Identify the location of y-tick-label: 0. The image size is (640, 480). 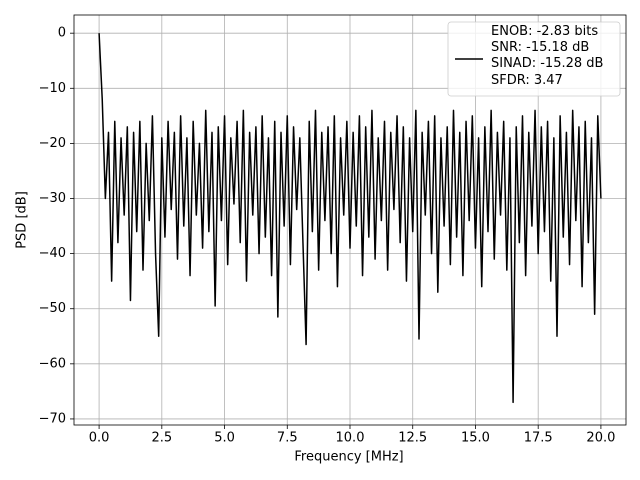
(62, 33).